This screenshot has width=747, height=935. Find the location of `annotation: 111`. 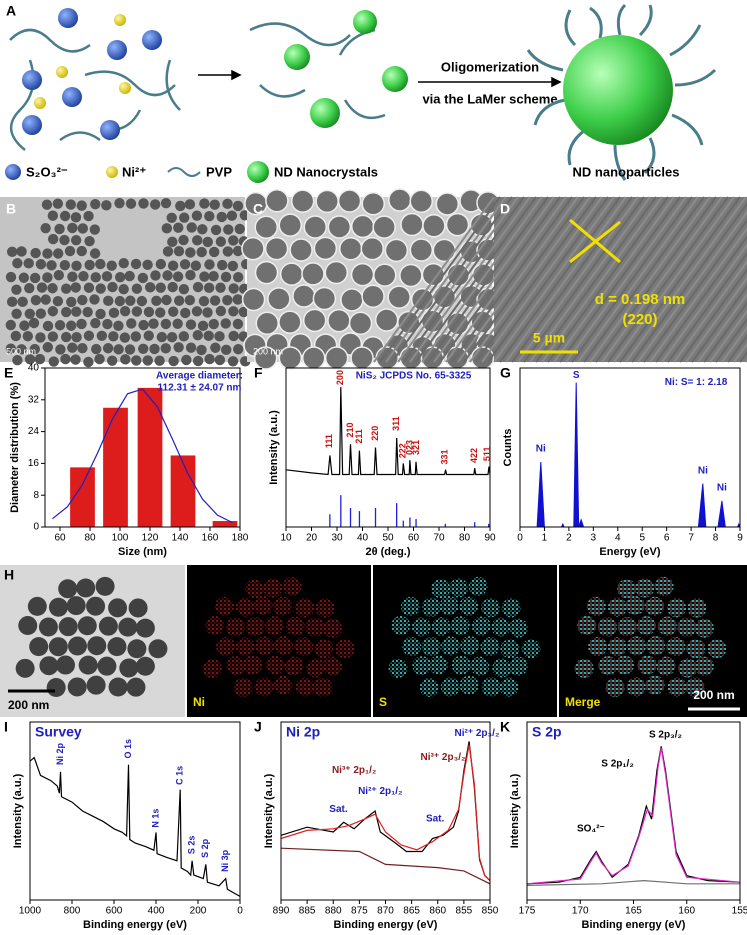

annotation: 111 is located at coordinates (329, 441).